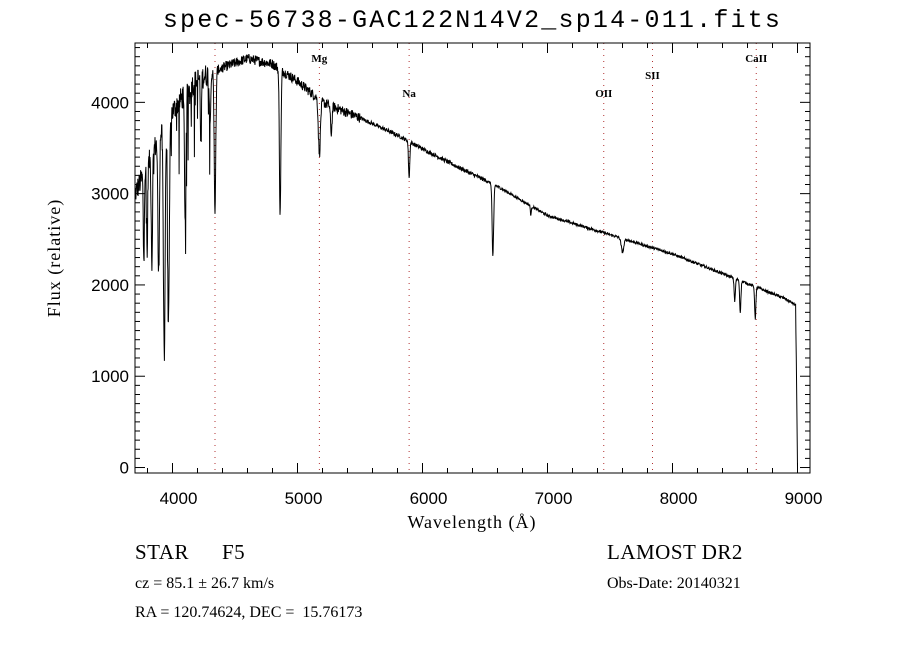 Image resolution: width=900 pixels, height=650 pixels. Describe the element at coordinates (110, 102) in the screenshot. I see `y-tick-label: 4000` at that location.